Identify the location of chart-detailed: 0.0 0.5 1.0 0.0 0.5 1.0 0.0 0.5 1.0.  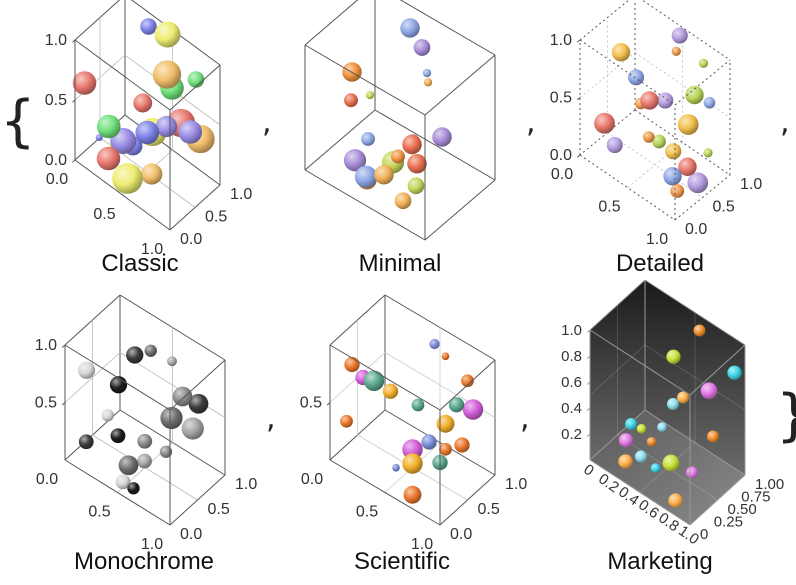
(656, 124).